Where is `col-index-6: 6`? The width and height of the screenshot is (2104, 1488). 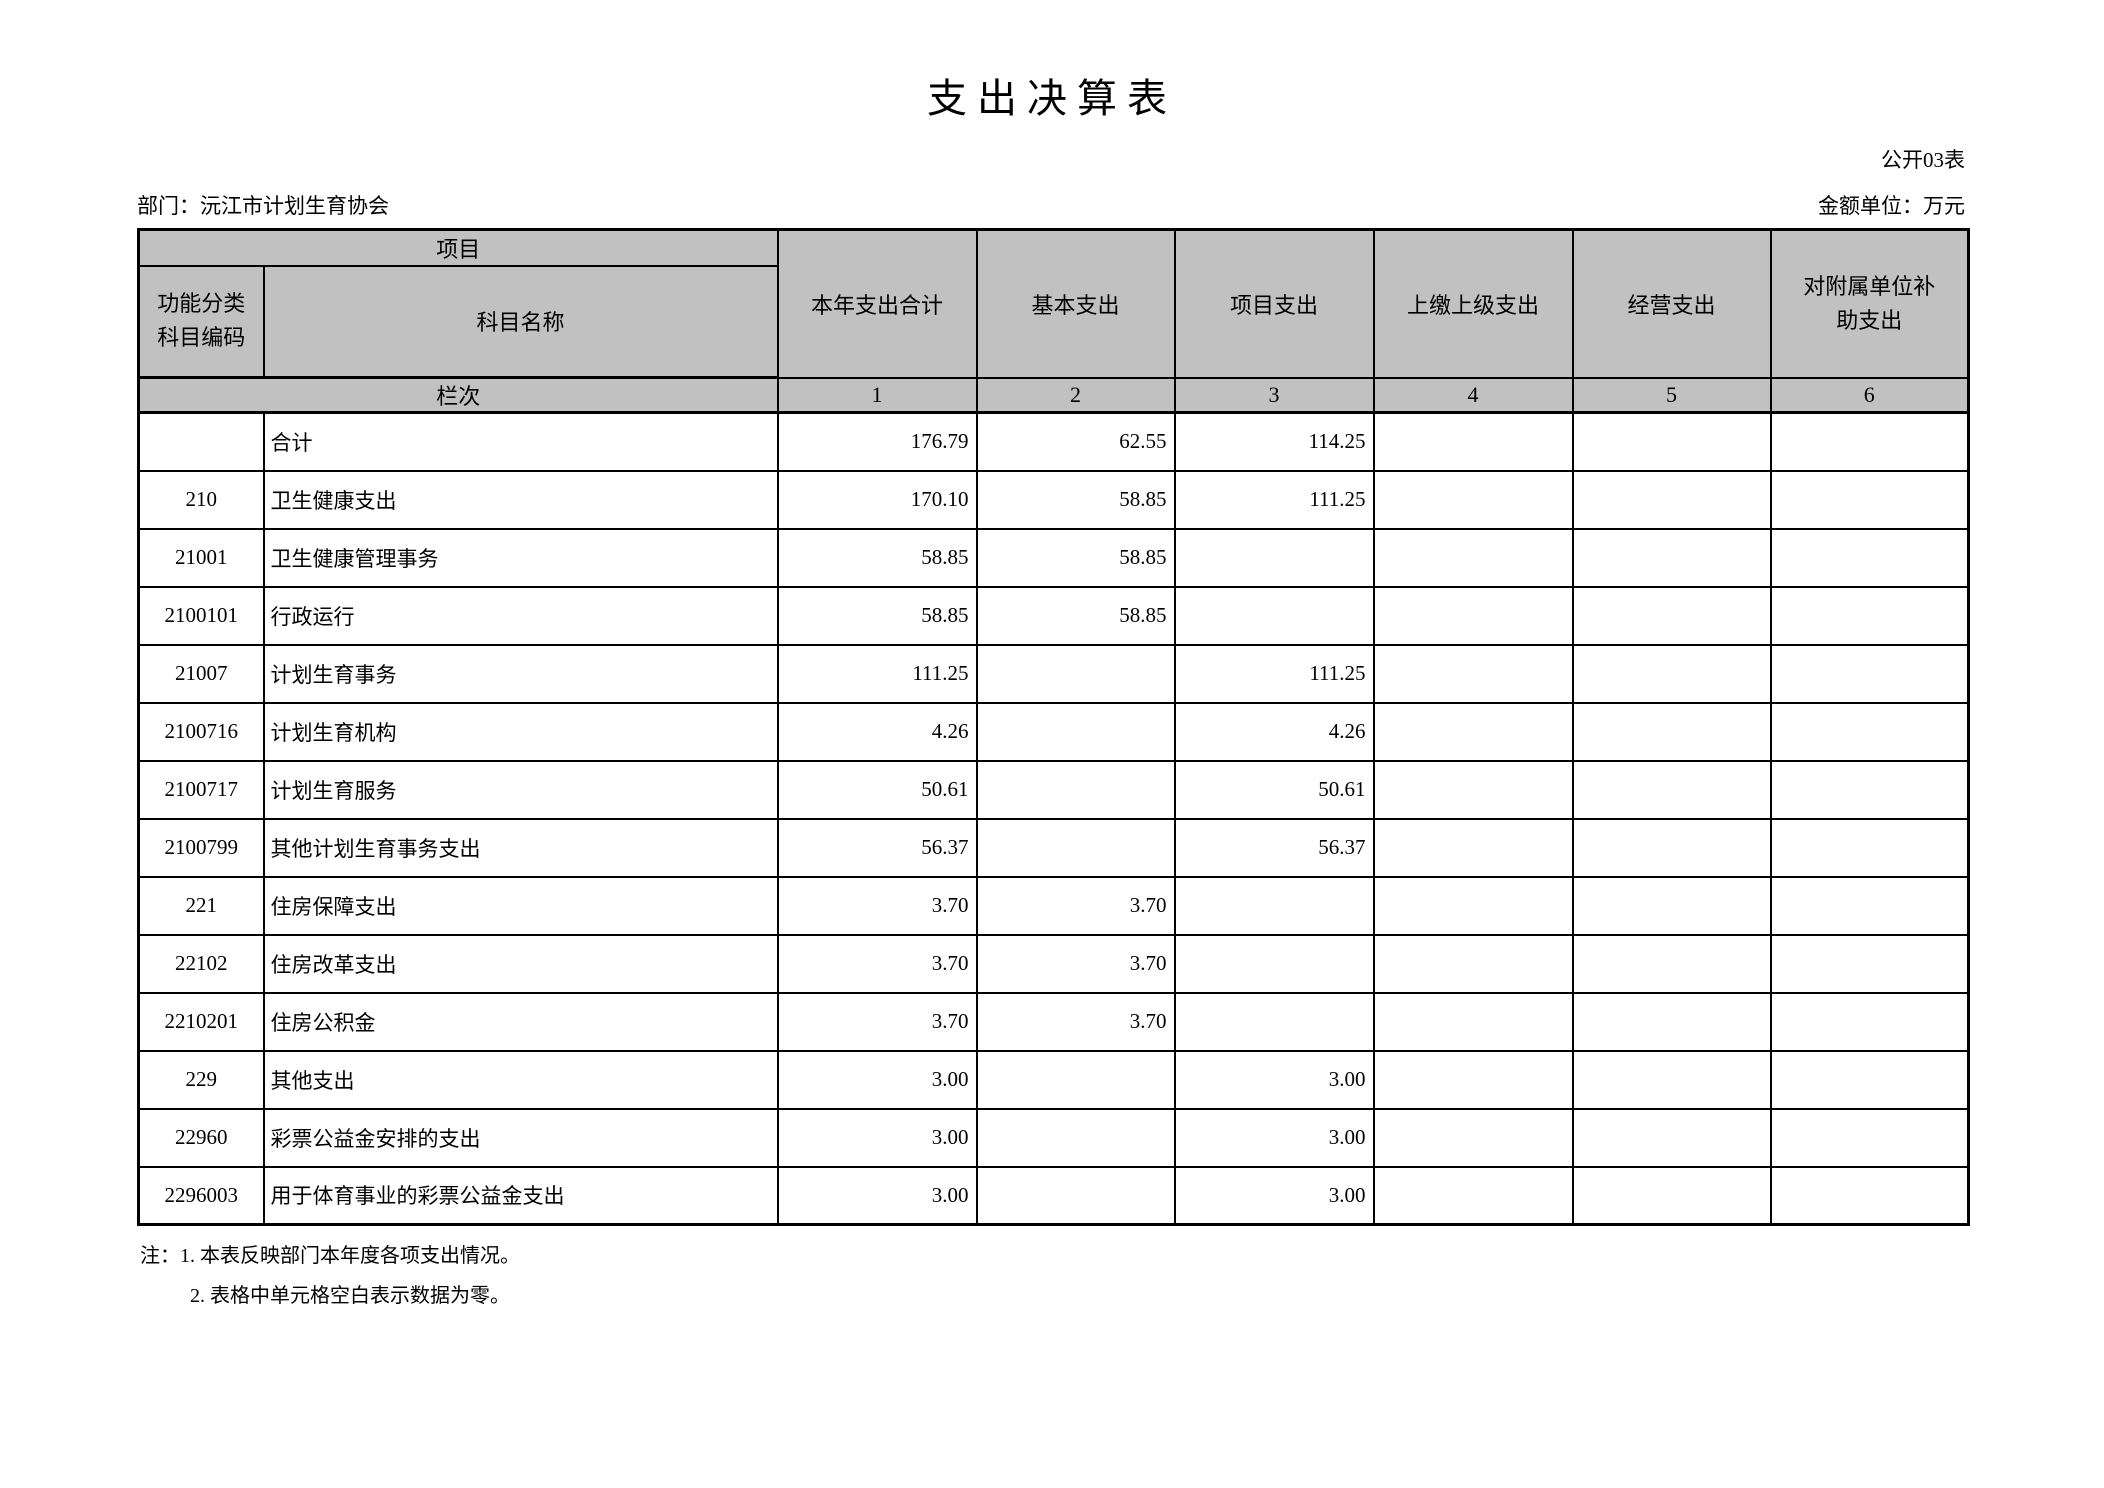
col-index-6: 6 is located at coordinates (1869, 395).